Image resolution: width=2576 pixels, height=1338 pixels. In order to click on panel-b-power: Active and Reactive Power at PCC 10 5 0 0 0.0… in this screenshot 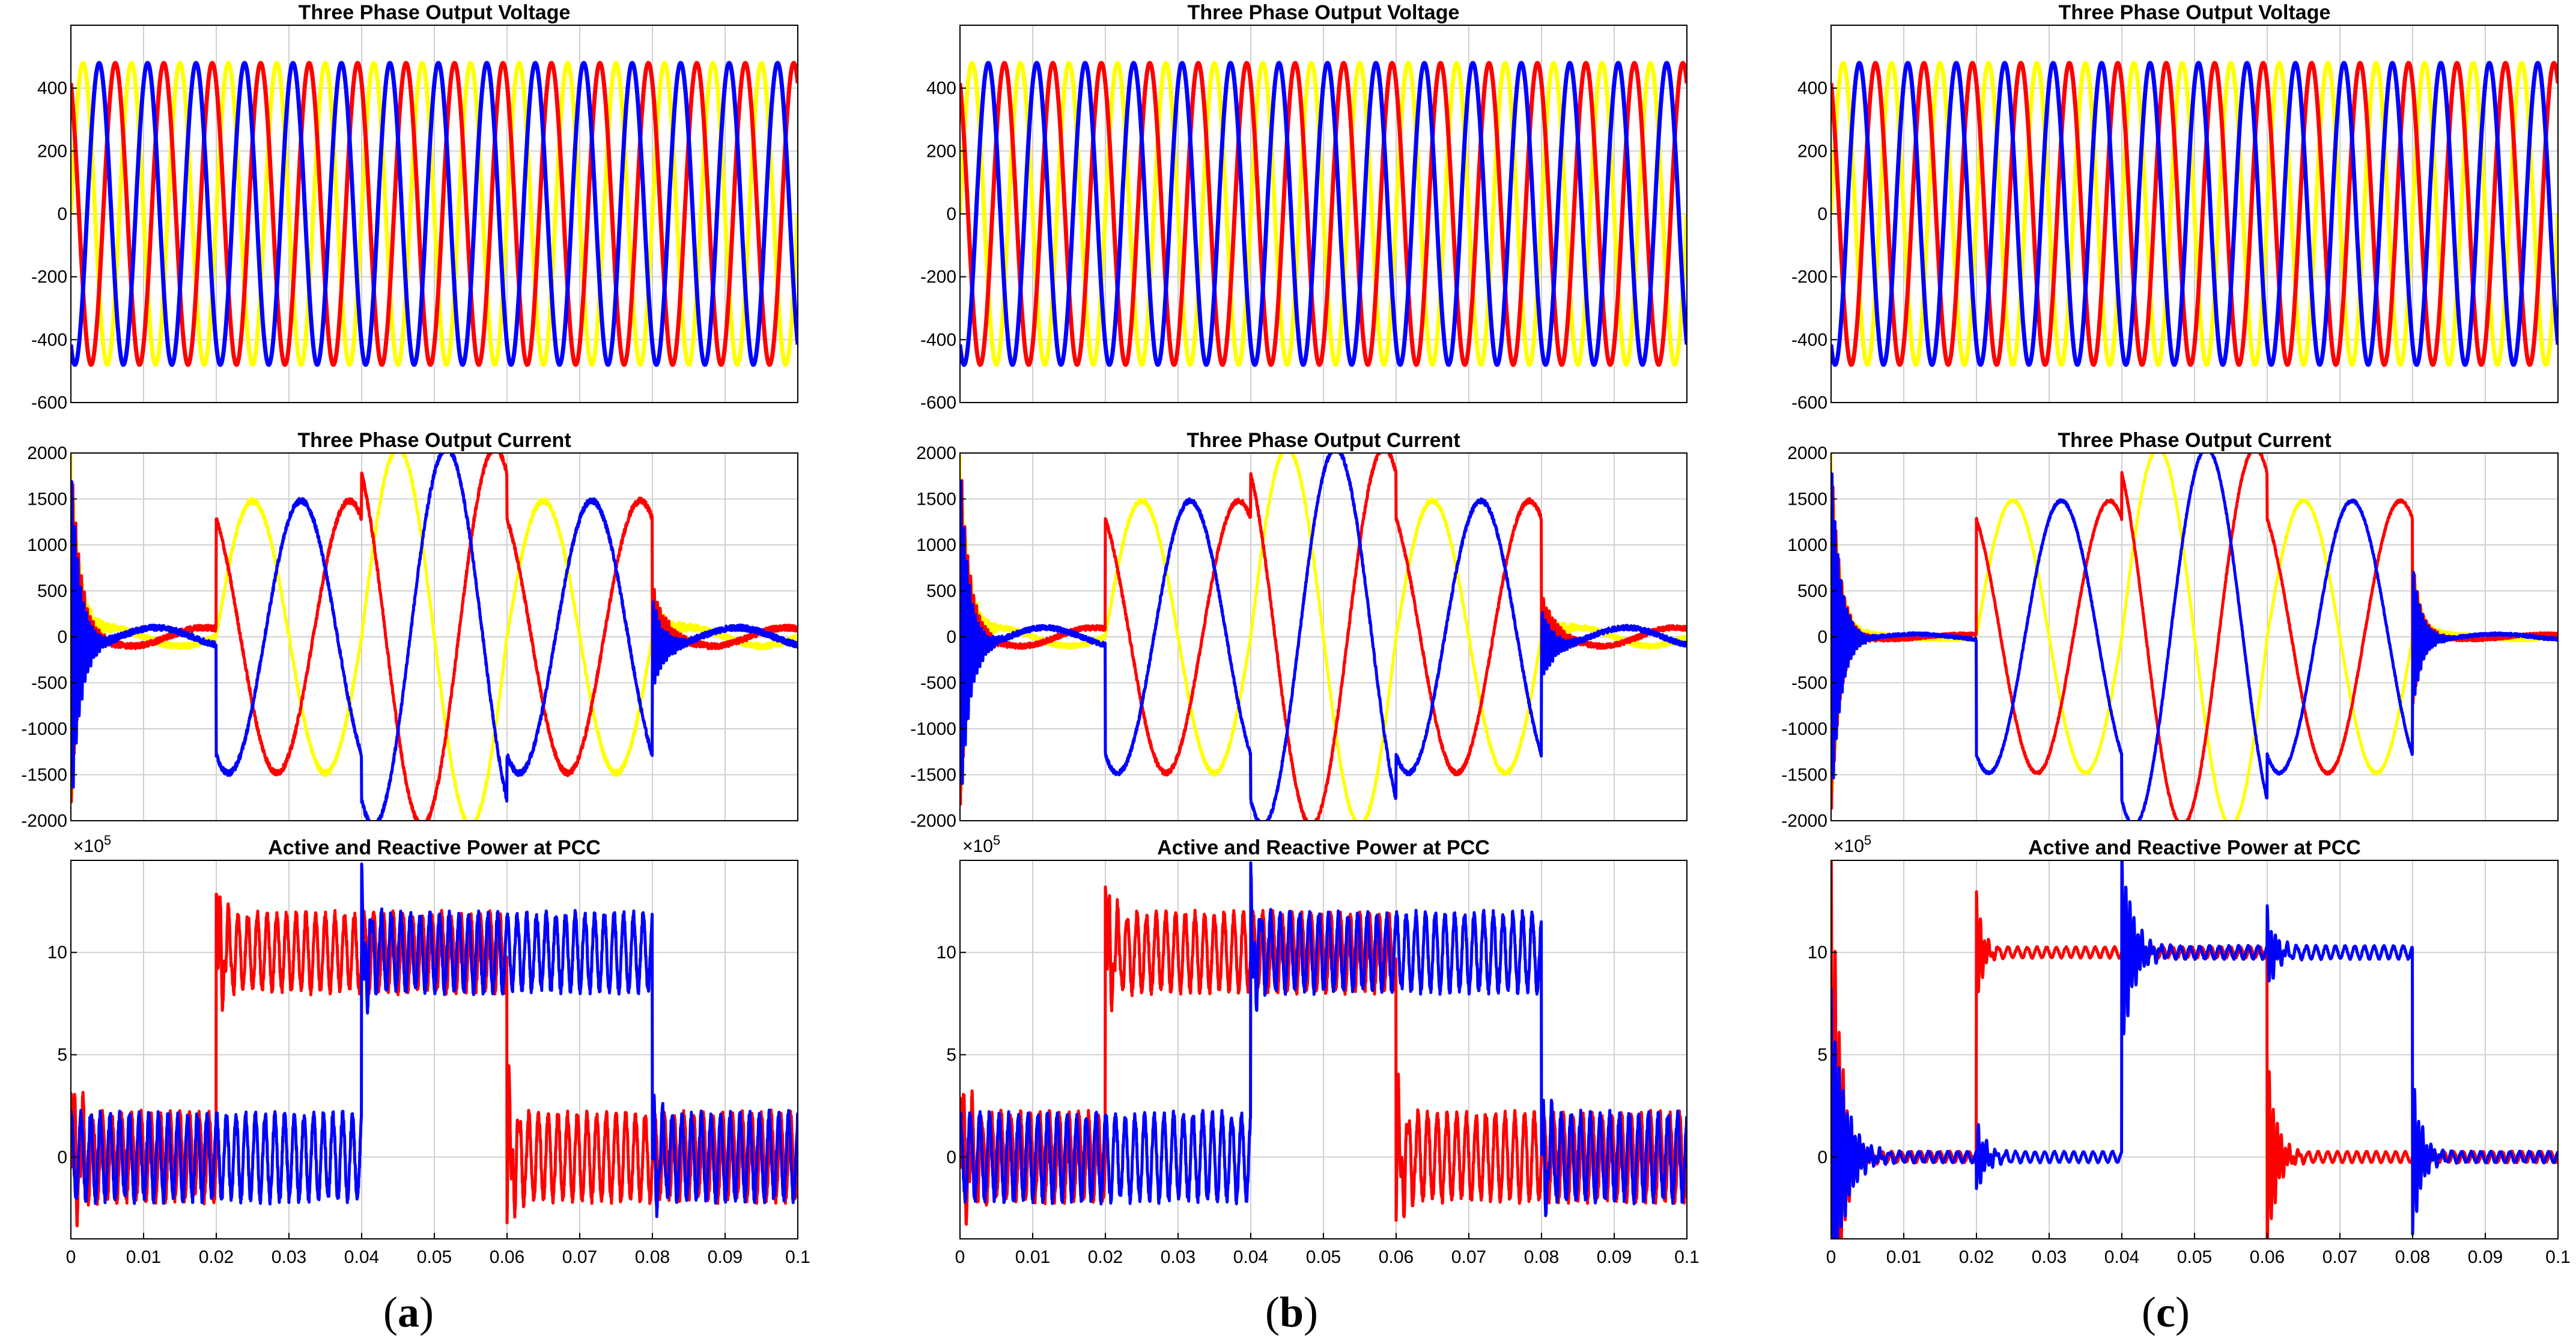, I will do `click(1318, 1050)`.